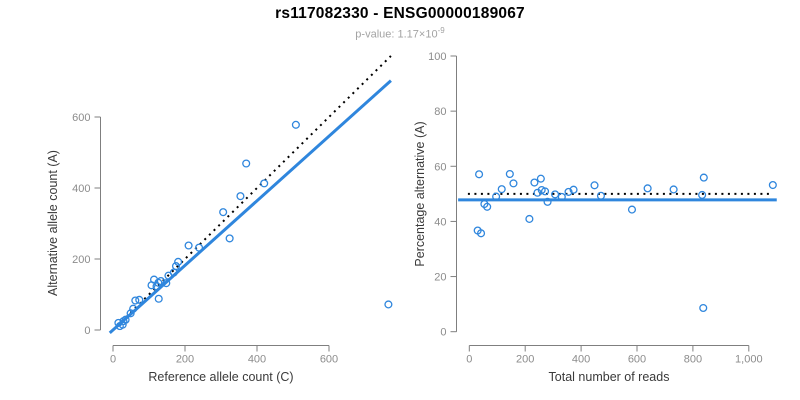  I want to click on right-x-axis-label: Total number of reads, so click(609, 377).